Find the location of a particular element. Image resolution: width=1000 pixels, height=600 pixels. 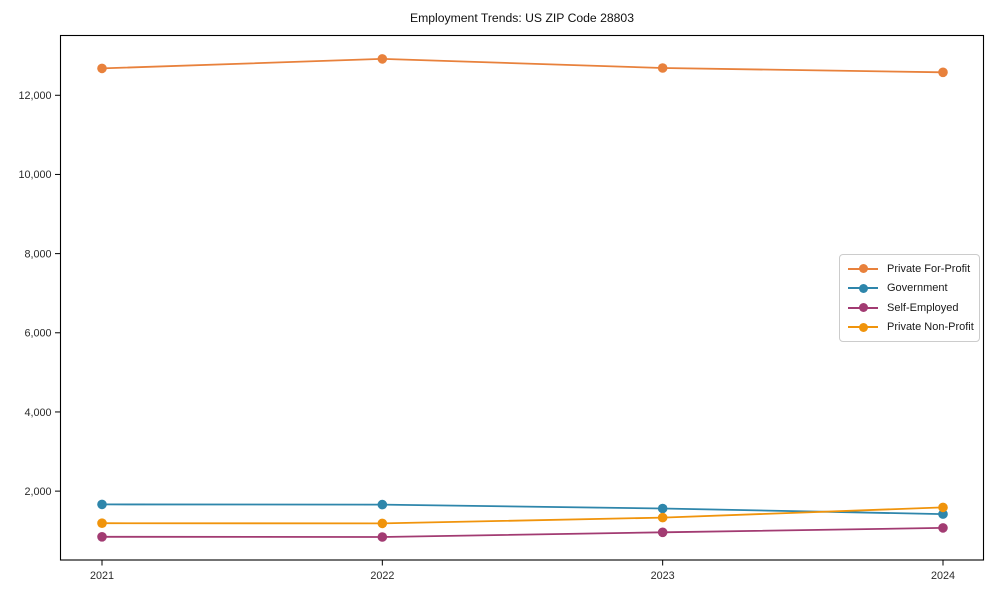

legend-label: Self-Employed is located at coordinates (923, 307).